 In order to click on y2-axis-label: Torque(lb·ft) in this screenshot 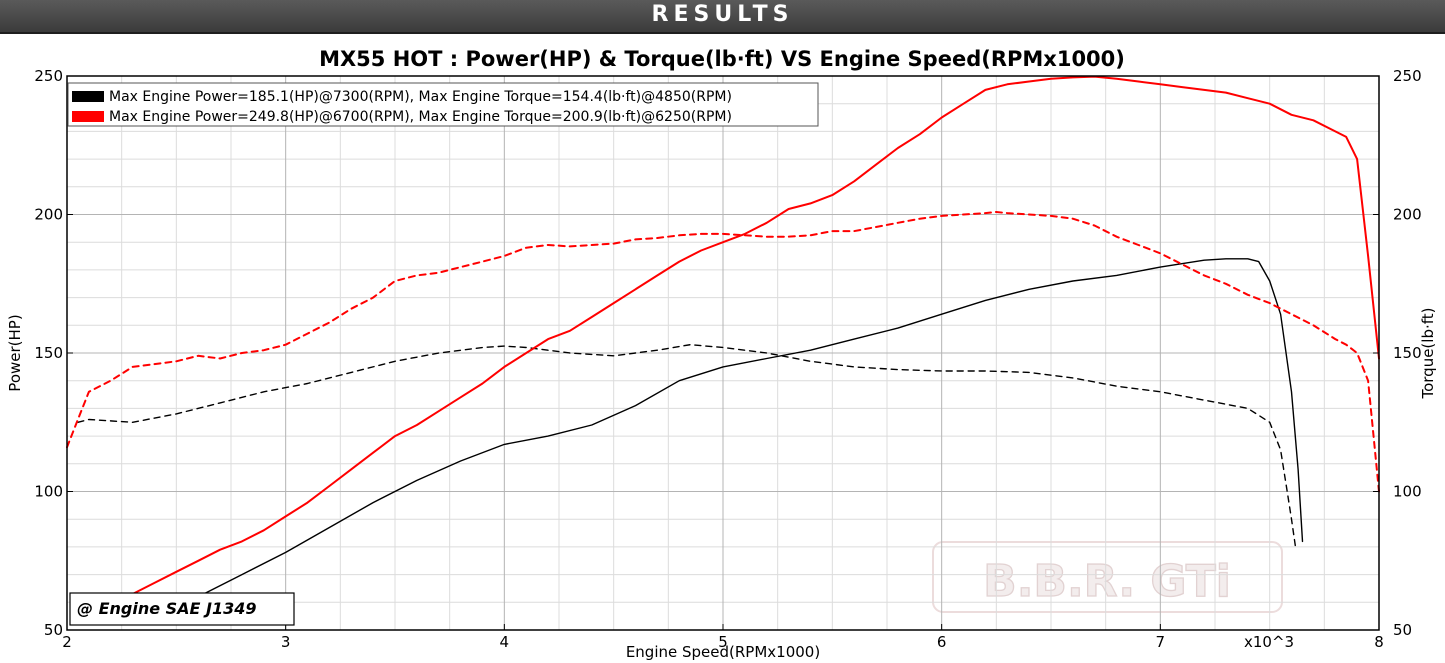, I will do `click(1428, 353)`.